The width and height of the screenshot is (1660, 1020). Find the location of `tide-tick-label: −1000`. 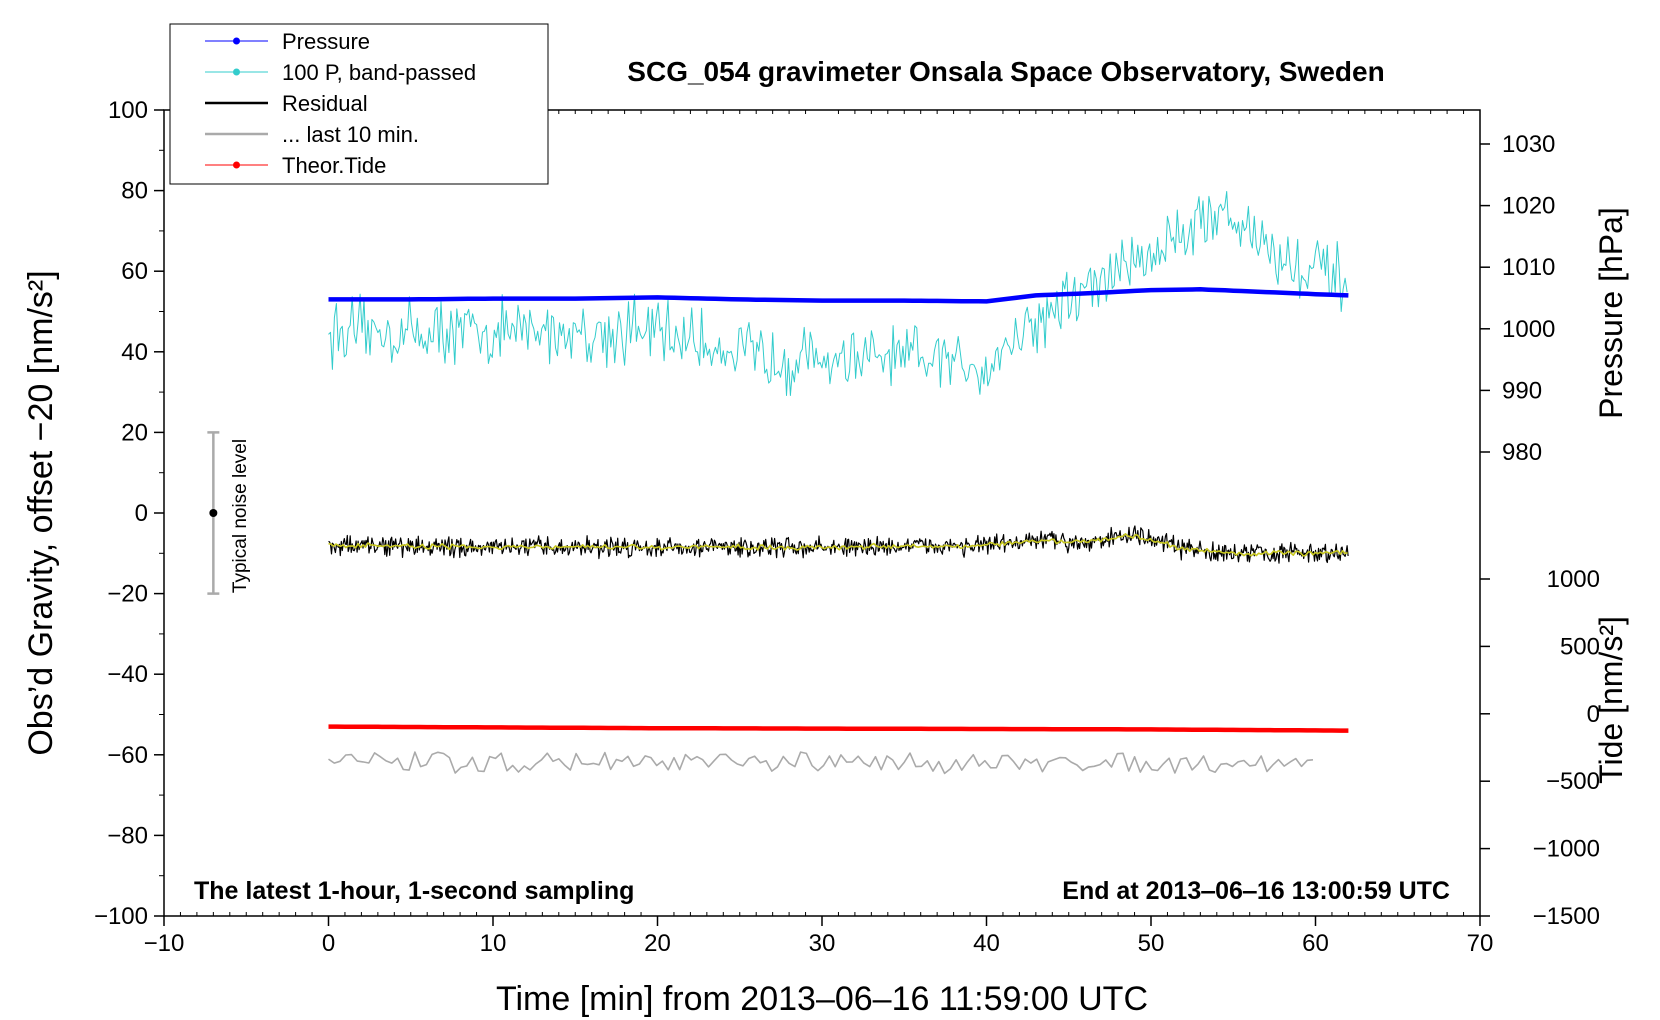

tide-tick-label: −1000 is located at coordinates (1566, 849).